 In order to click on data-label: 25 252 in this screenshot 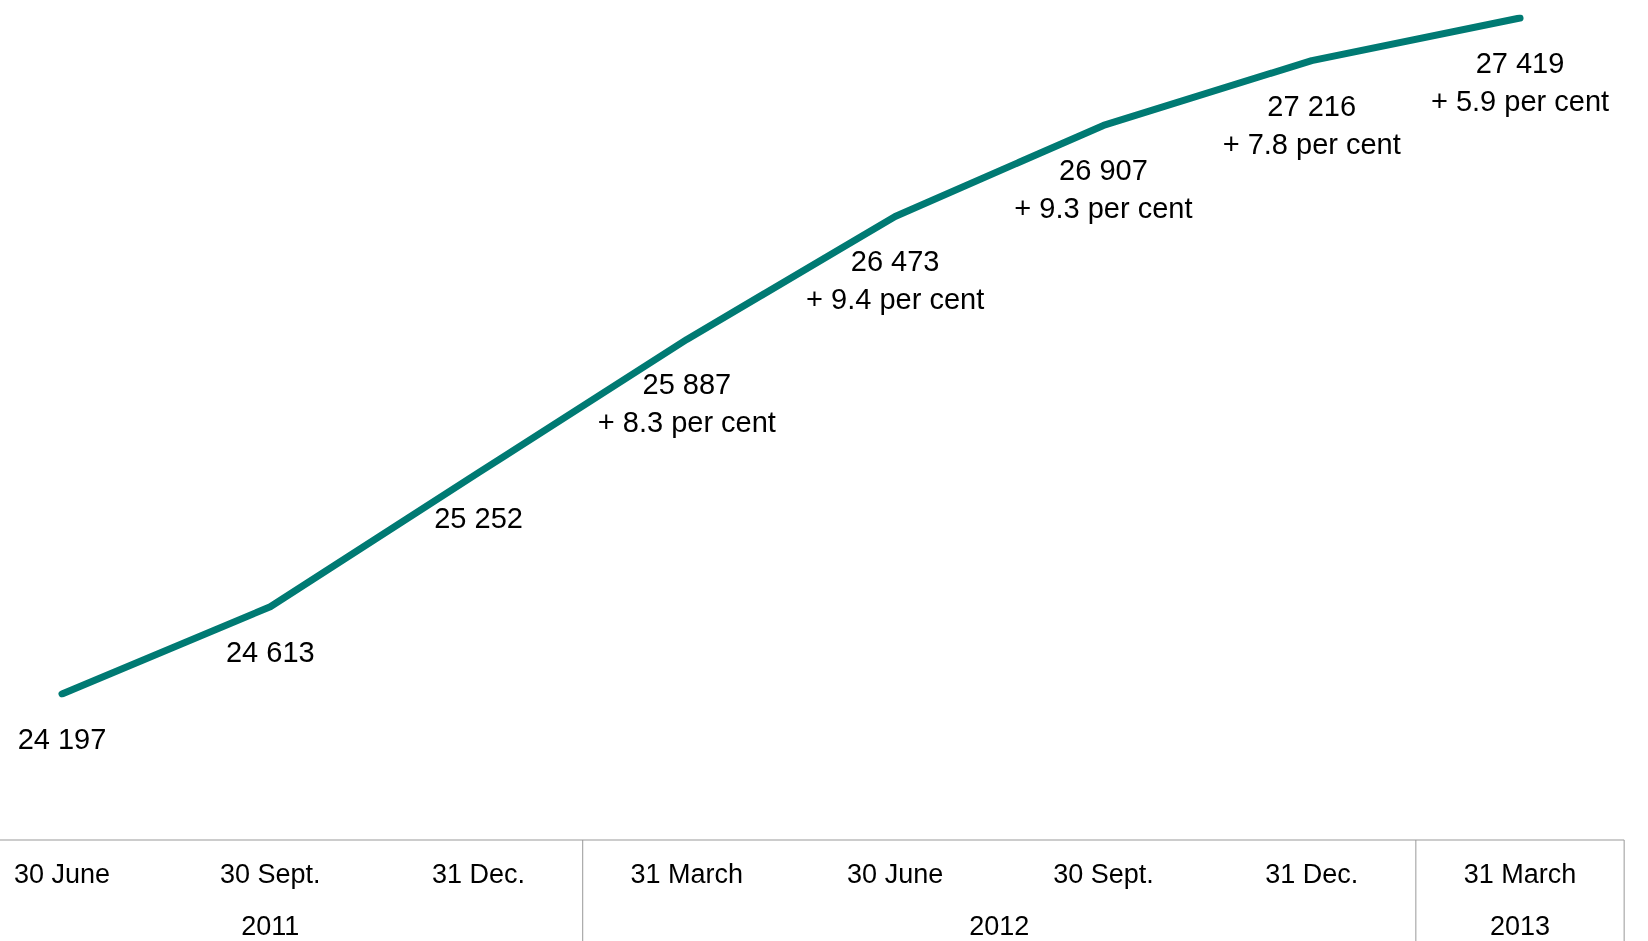, I will do `click(478, 517)`.